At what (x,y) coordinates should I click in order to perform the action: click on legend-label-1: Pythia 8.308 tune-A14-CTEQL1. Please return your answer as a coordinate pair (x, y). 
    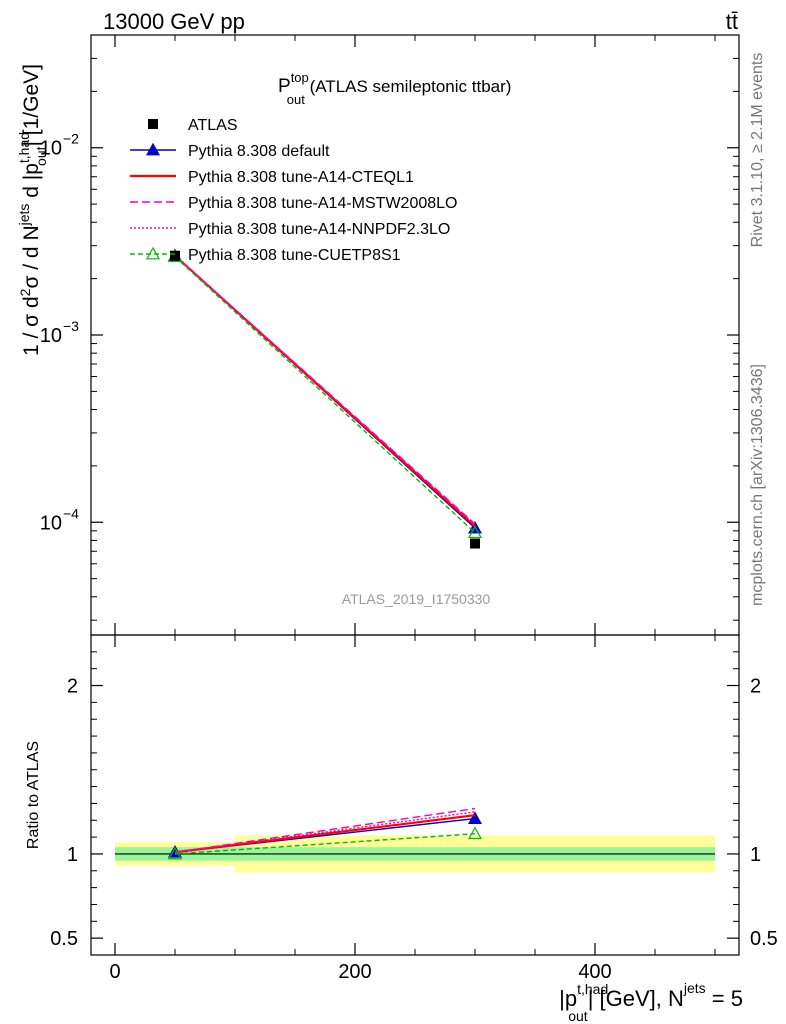
    Looking at the image, I should click on (301, 177).